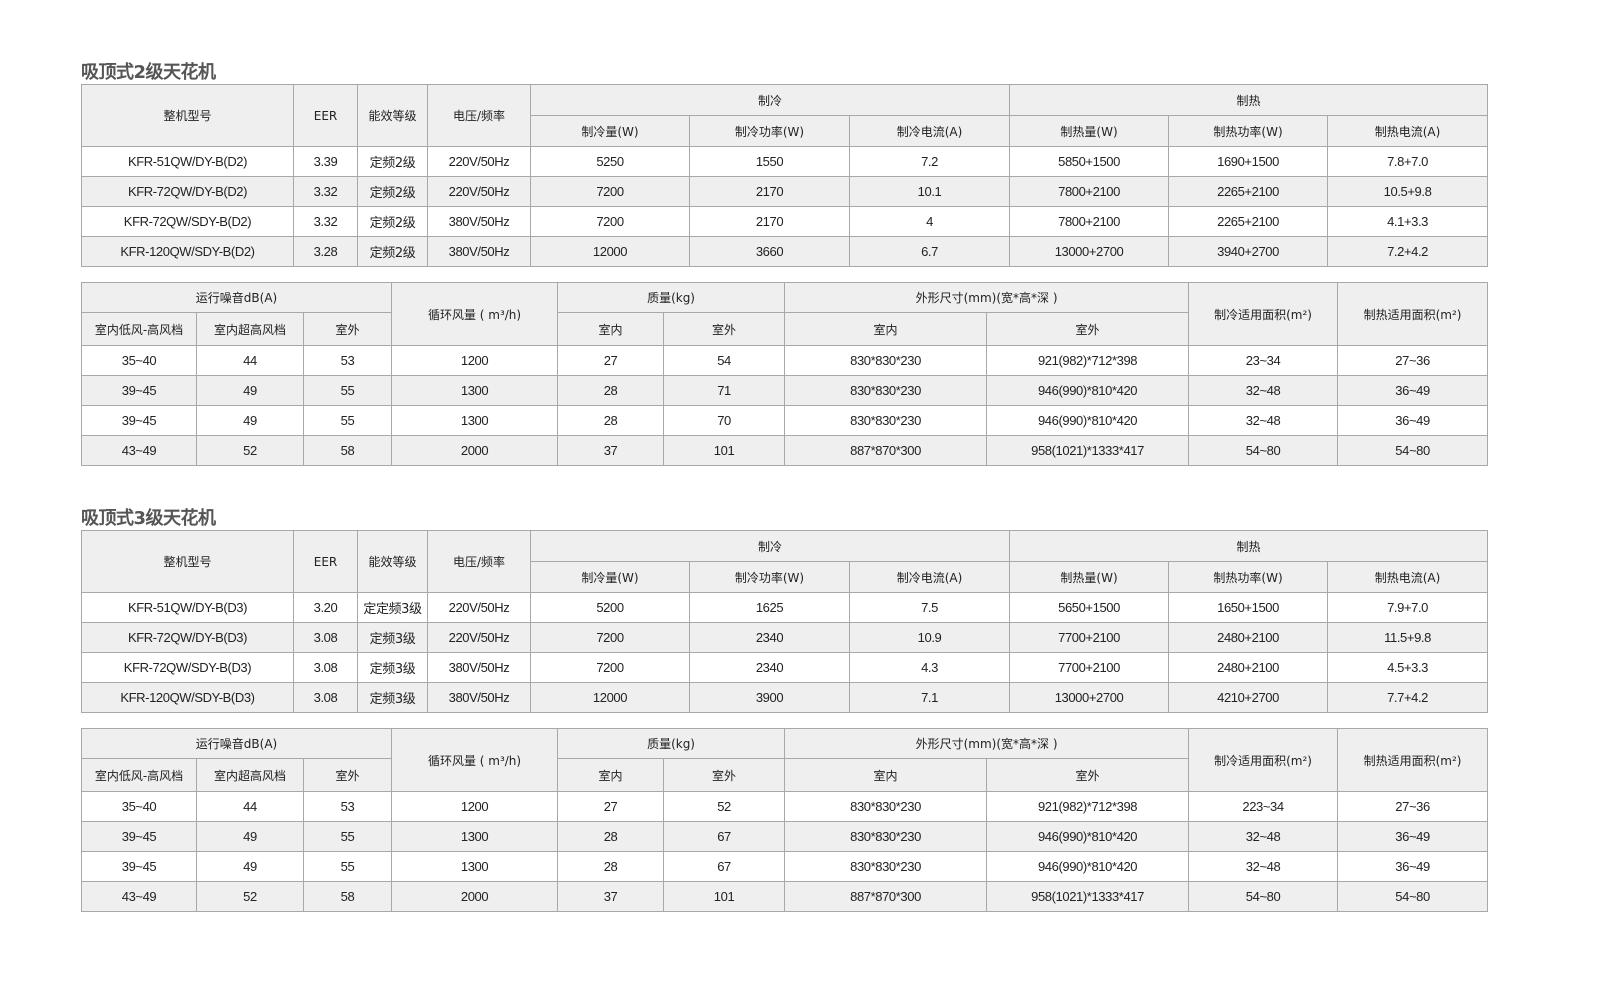  I want to click on cell: KFR-72QW/SDY-B(D2), so click(187, 221).